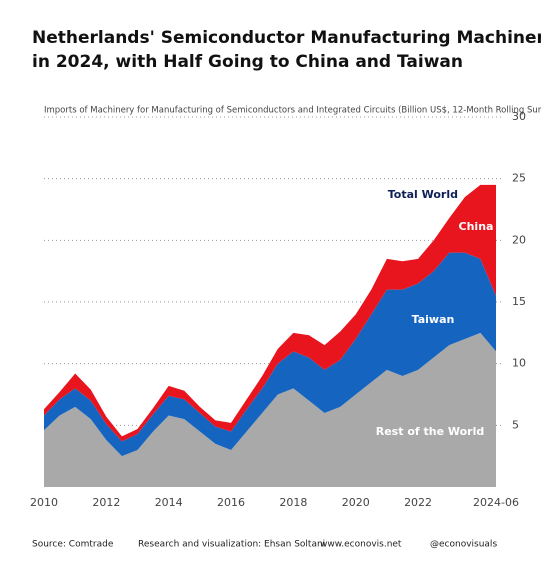 The width and height of the screenshot is (541, 568). I want to click on x-tick-label: 2014, so click(169, 502).